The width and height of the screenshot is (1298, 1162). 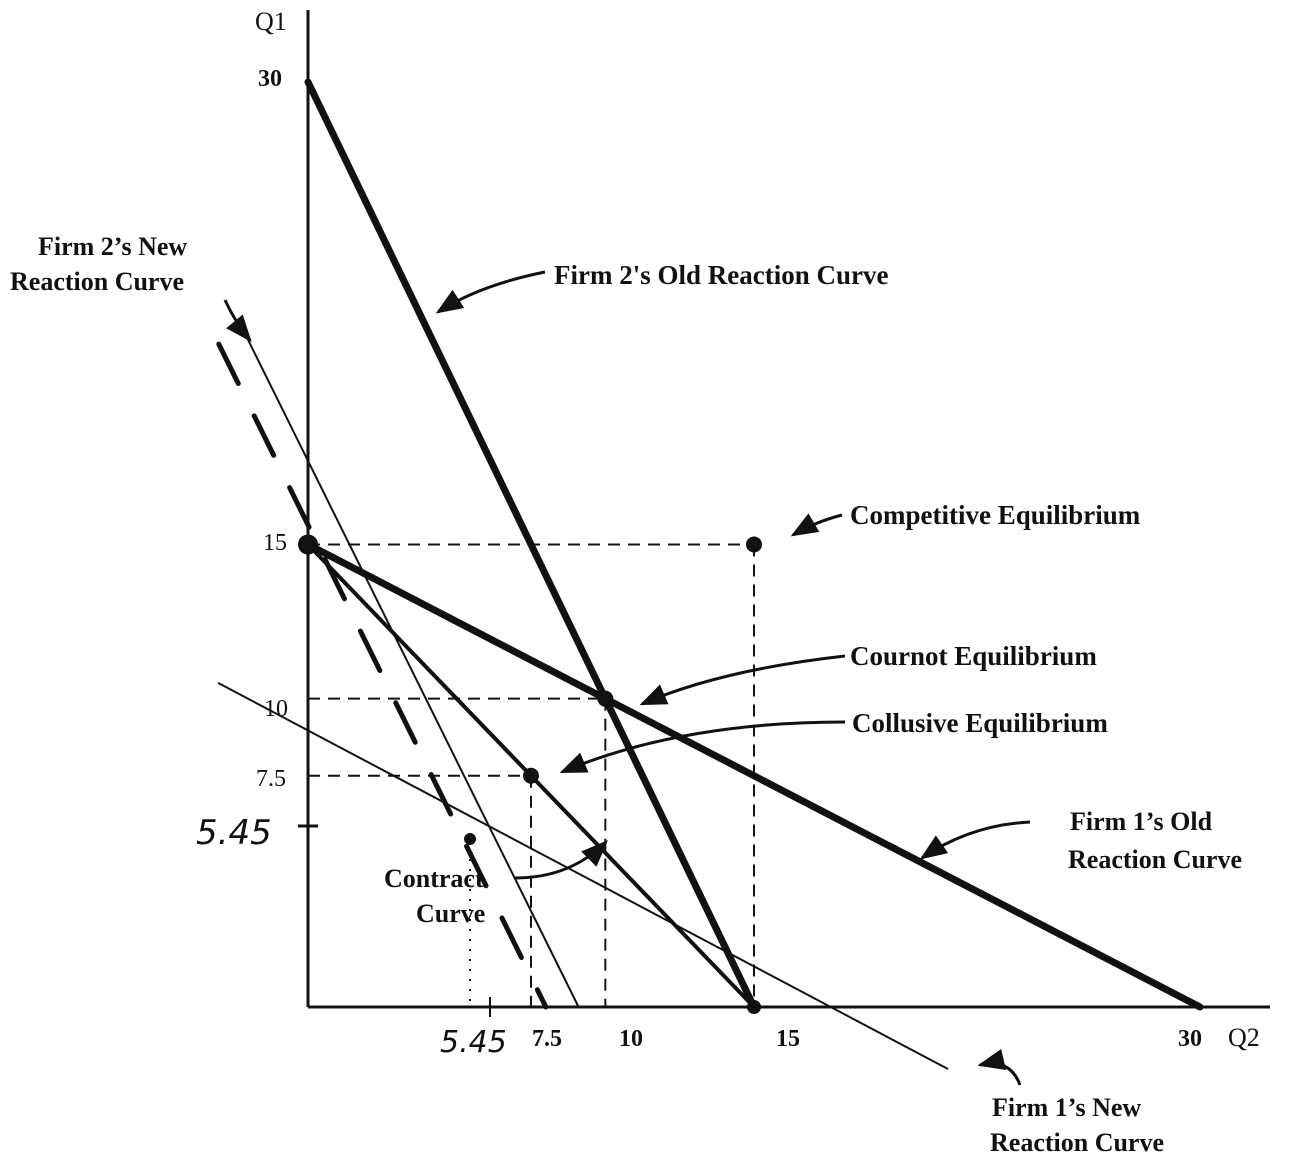 I want to click on label-firm1-old-1: Firm 1’s Old, so click(x=1141, y=821).